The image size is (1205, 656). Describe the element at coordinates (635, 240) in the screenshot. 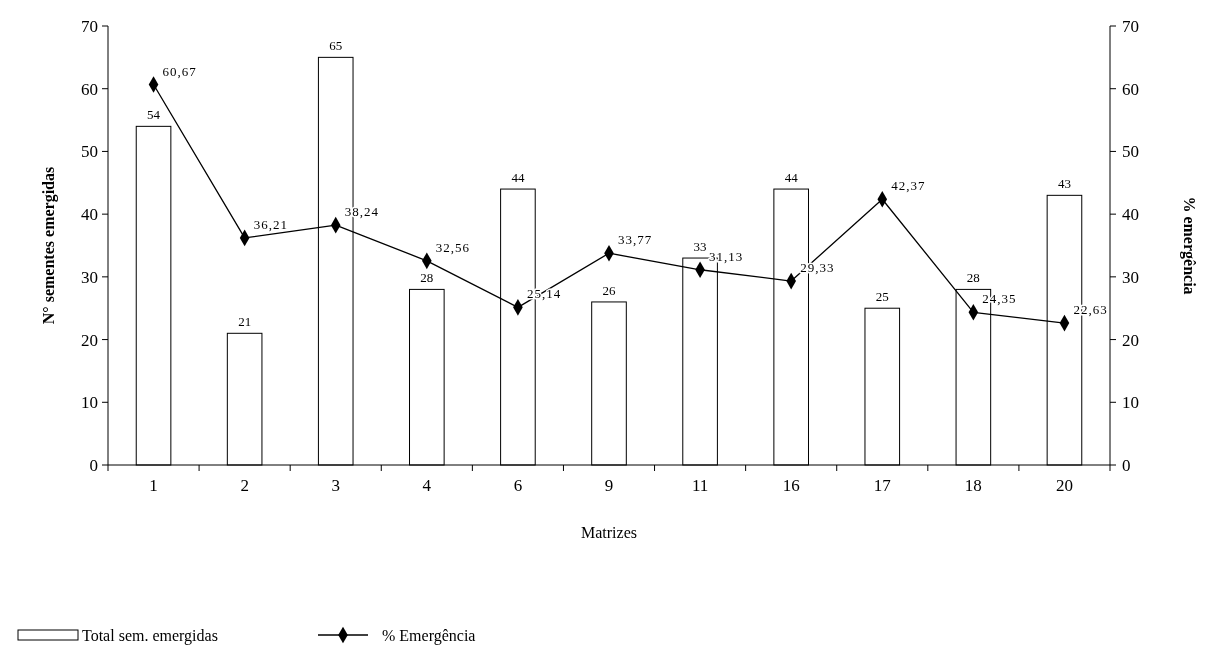

I see `data-label: 33,77` at that location.